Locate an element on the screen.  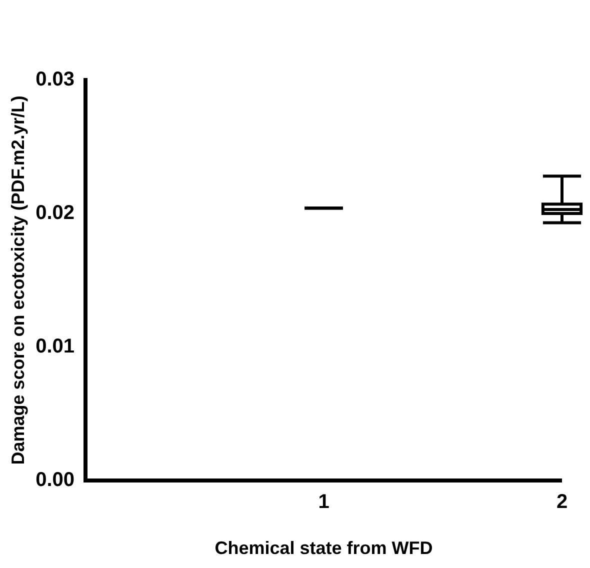
x-axis-title: Chemical state from WFD is located at coordinates (323, 548).